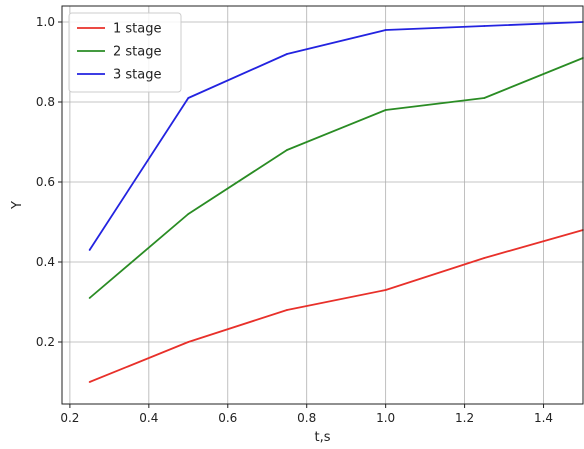 Image resolution: width=584 pixels, height=449 pixels. What do you see at coordinates (69, 418) in the screenshot?
I see `x-tick-label: 0.2` at bounding box center [69, 418].